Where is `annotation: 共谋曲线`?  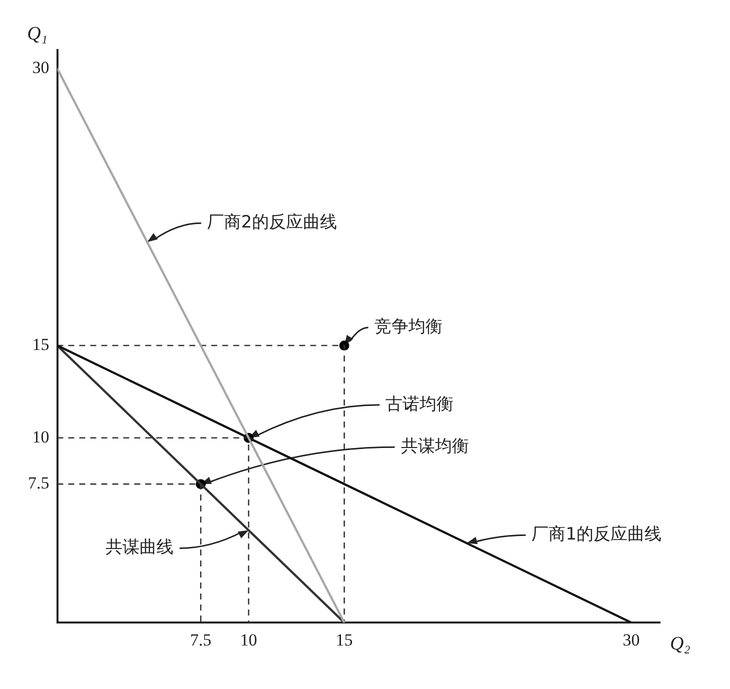 annotation: 共谋曲线 is located at coordinates (140, 548).